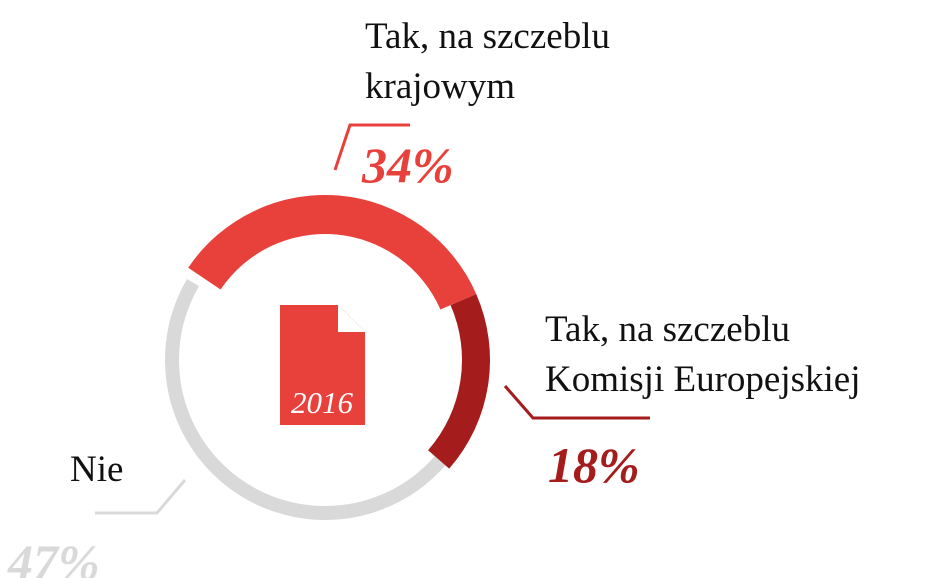 This screenshot has height=578, width=930. What do you see at coordinates (703, 354) in the screenshot?
I see `category-label: Tak, na szczeblu Komisji Europejskiej` at bounding box center [703, 354].